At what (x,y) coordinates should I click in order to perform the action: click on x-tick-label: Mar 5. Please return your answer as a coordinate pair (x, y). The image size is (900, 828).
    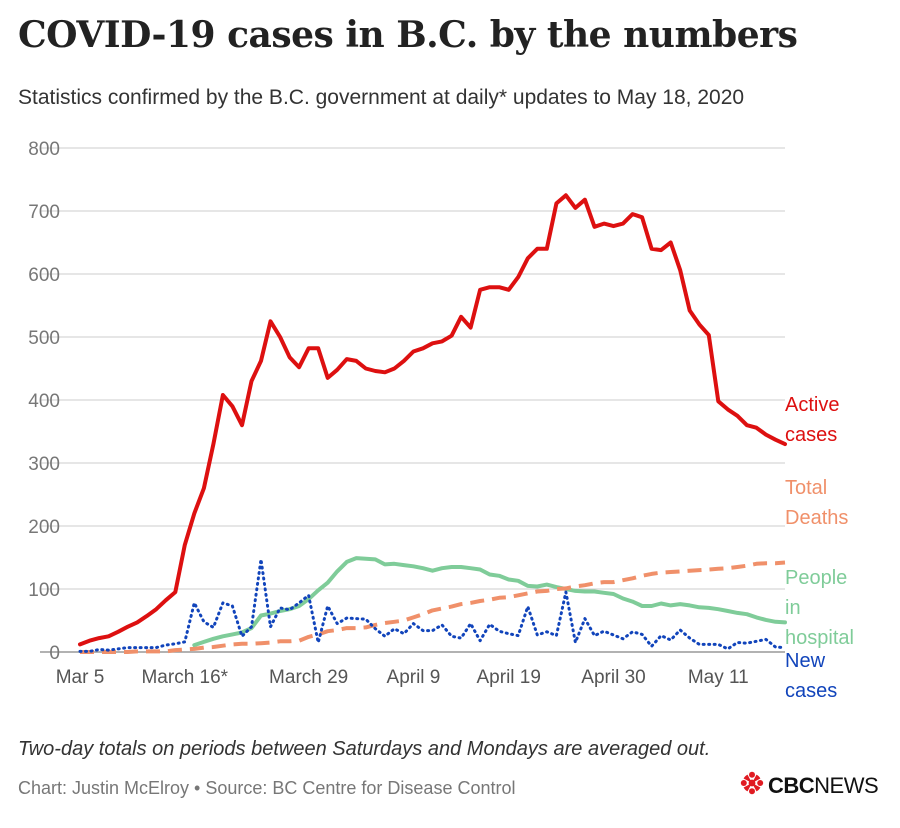
    Looking at the image, I should click on (80, 677).